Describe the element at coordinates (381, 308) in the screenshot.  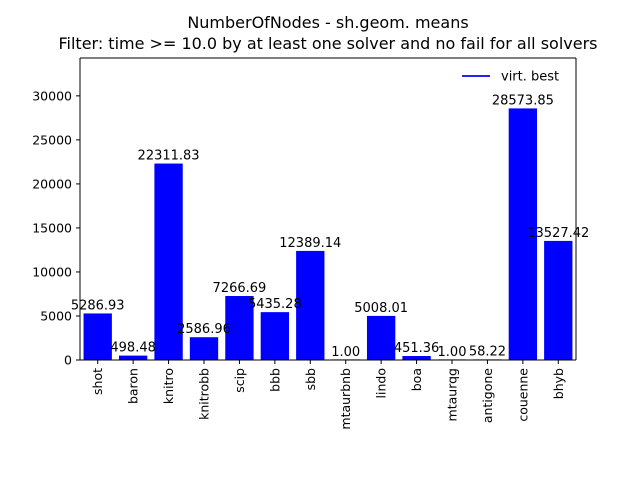
I see `data-label-lindo: 5008.01` at that location.